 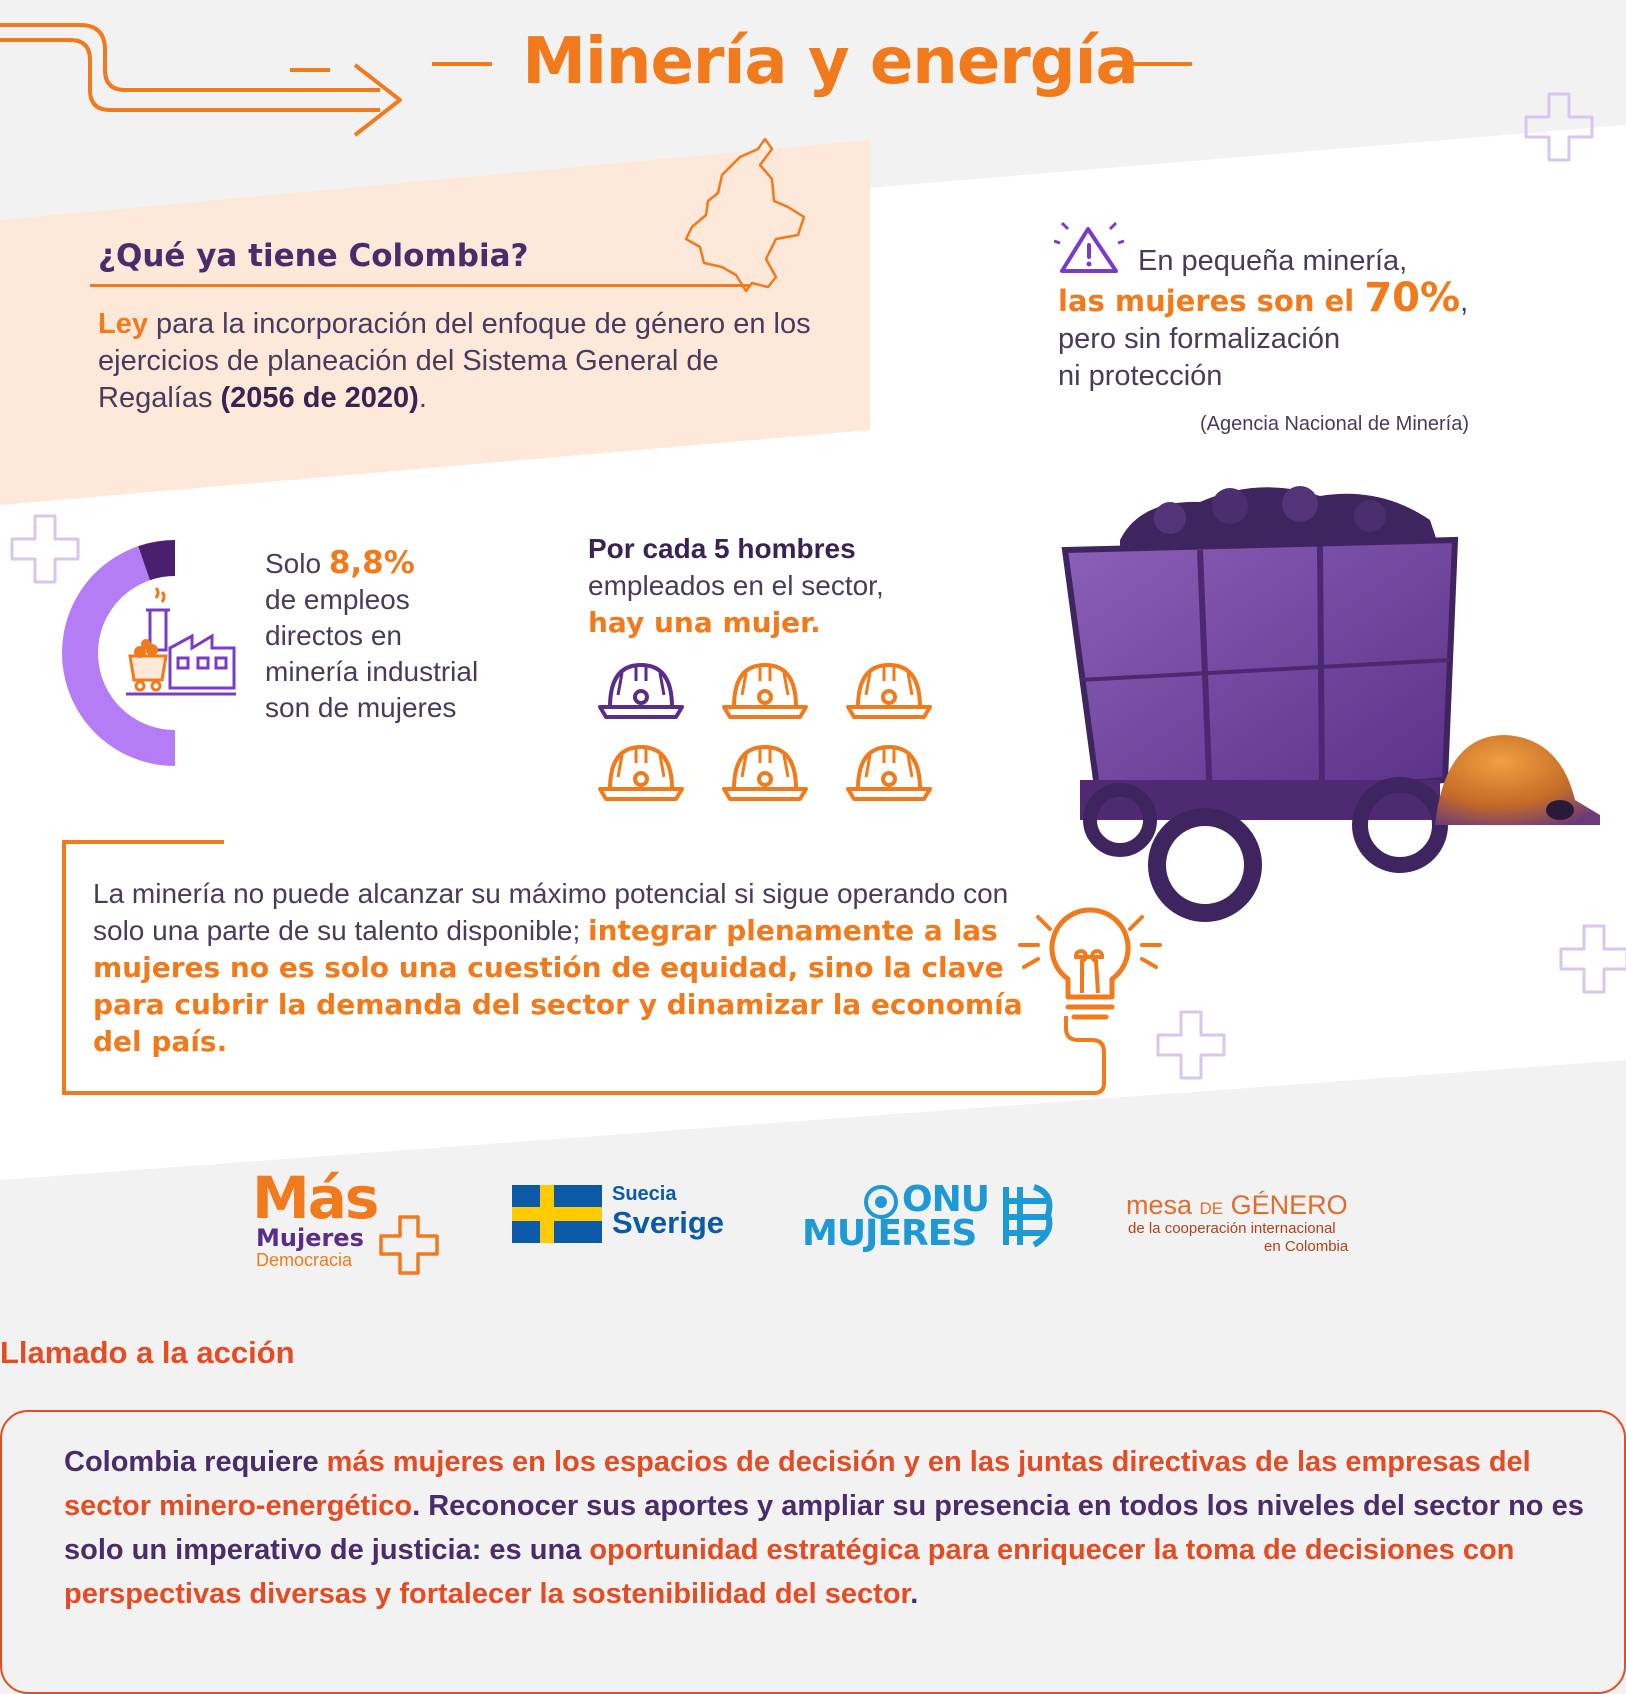 What do you see at coordinates (313, 256) in the screenshot?
I see `colombia-heading: ¿Qué ya tiene Colombia?` at bounding box center [313, 256].